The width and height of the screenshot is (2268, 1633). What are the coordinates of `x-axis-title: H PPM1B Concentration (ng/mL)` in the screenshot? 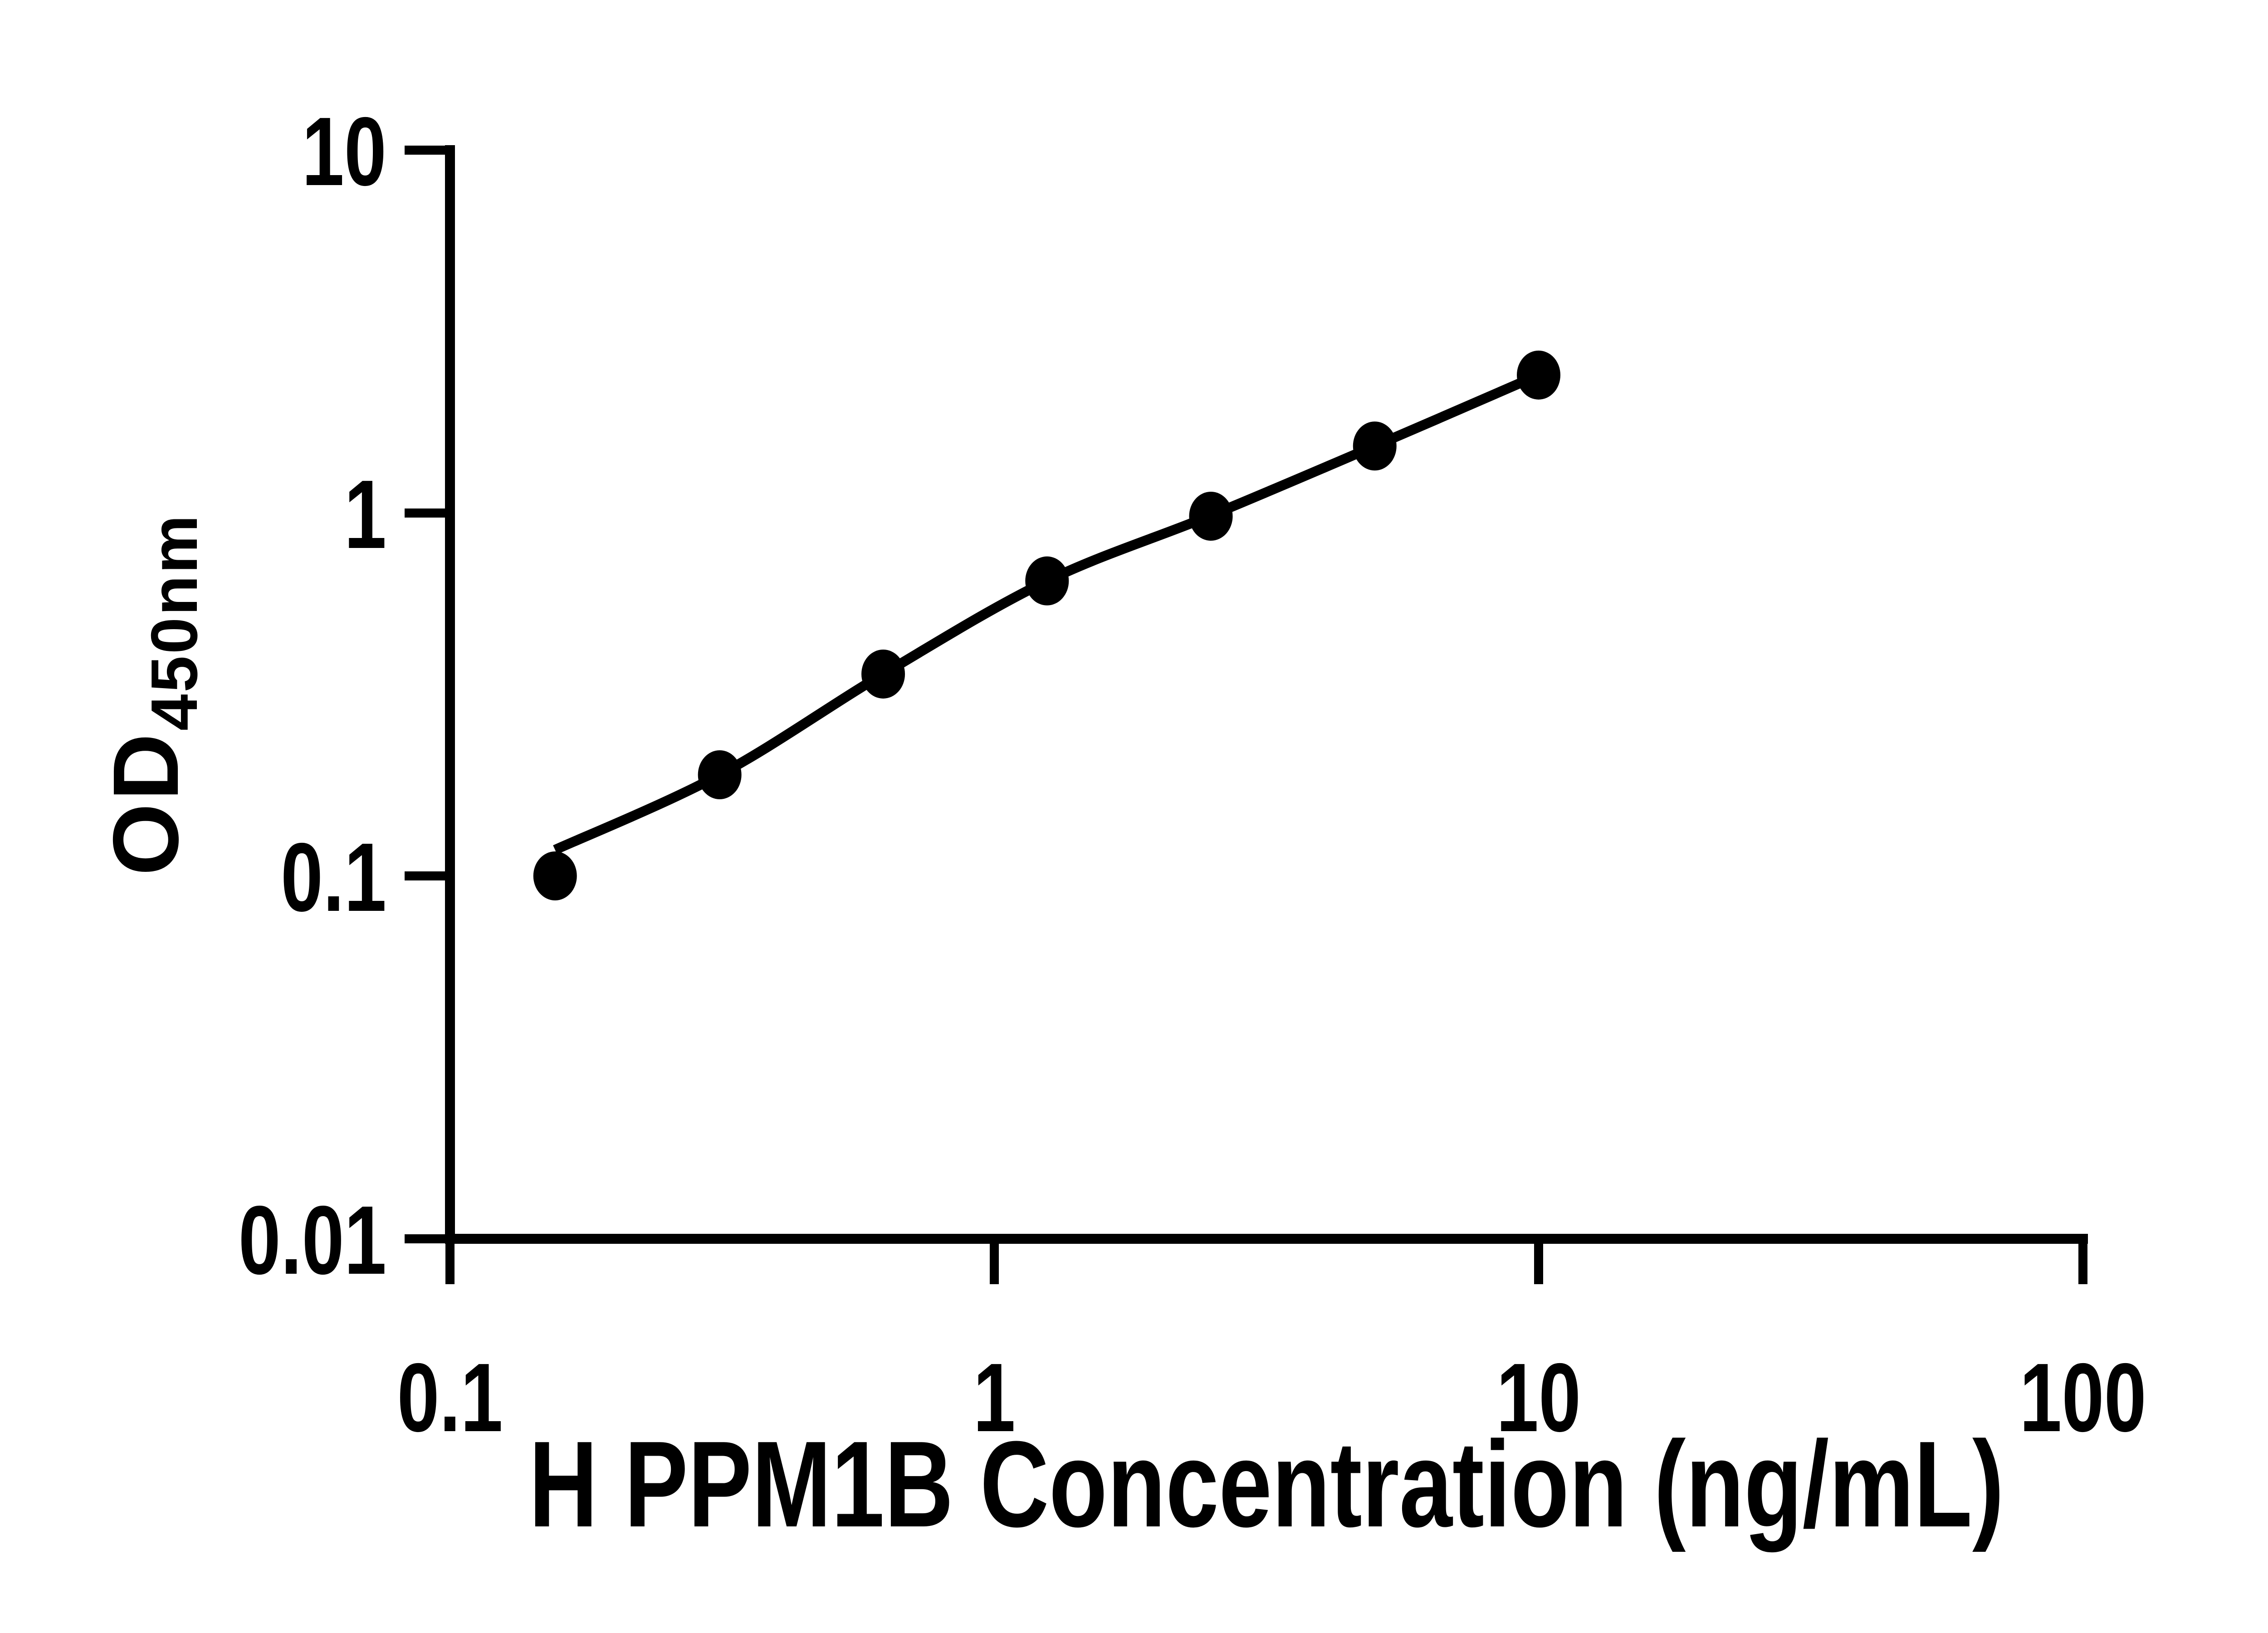 It's located at (1266, 1484).